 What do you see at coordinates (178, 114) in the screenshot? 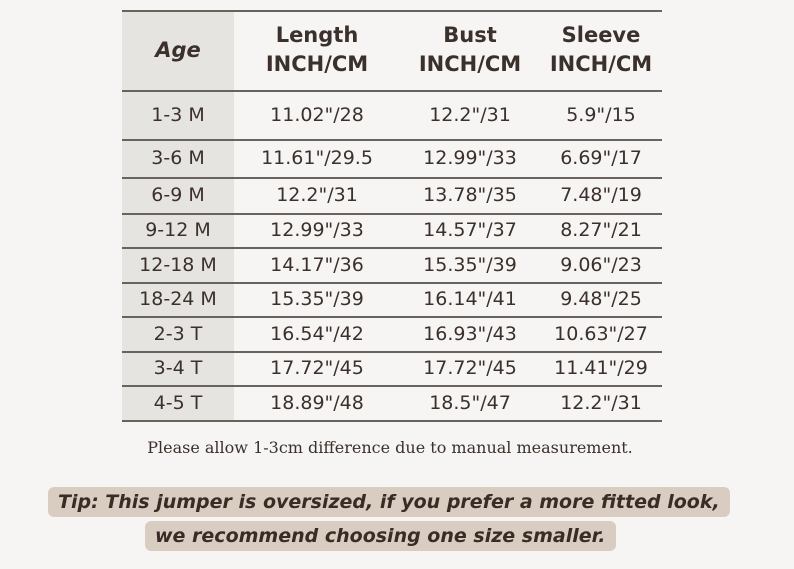
I see `table-cell: 1-3 M` at bounding box center [178, 114].